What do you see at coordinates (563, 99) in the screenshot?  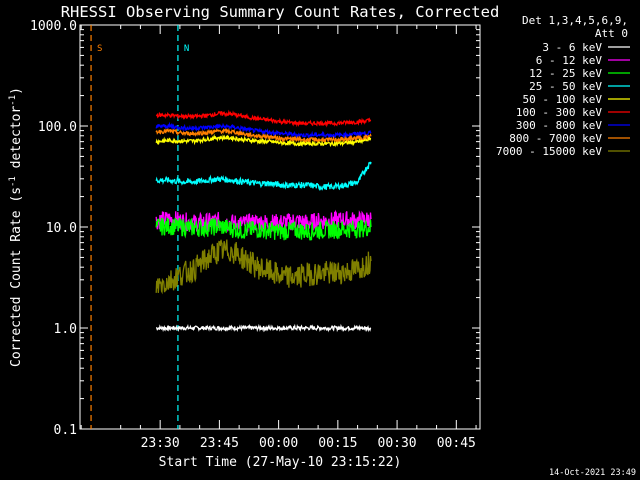 I see `legend-entry-label: 50 - 100 keV` at bounding box center [563, 99].